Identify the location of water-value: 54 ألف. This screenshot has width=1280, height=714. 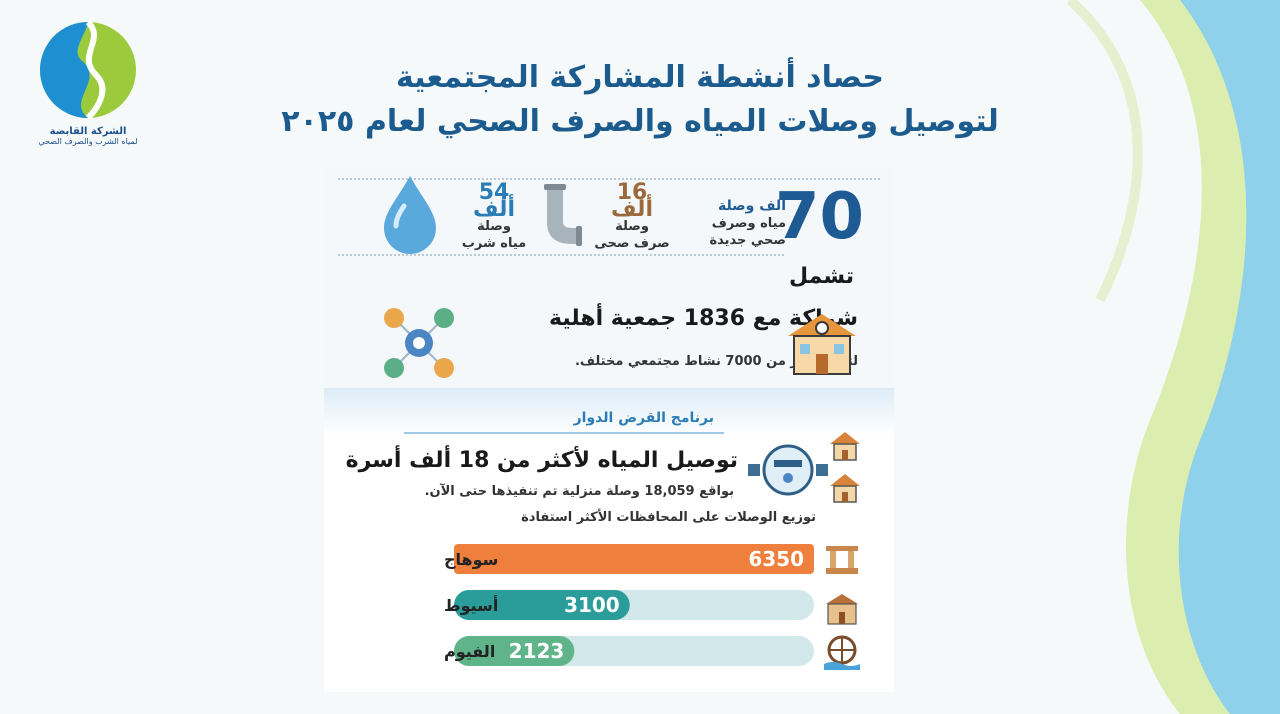
(493, 201).